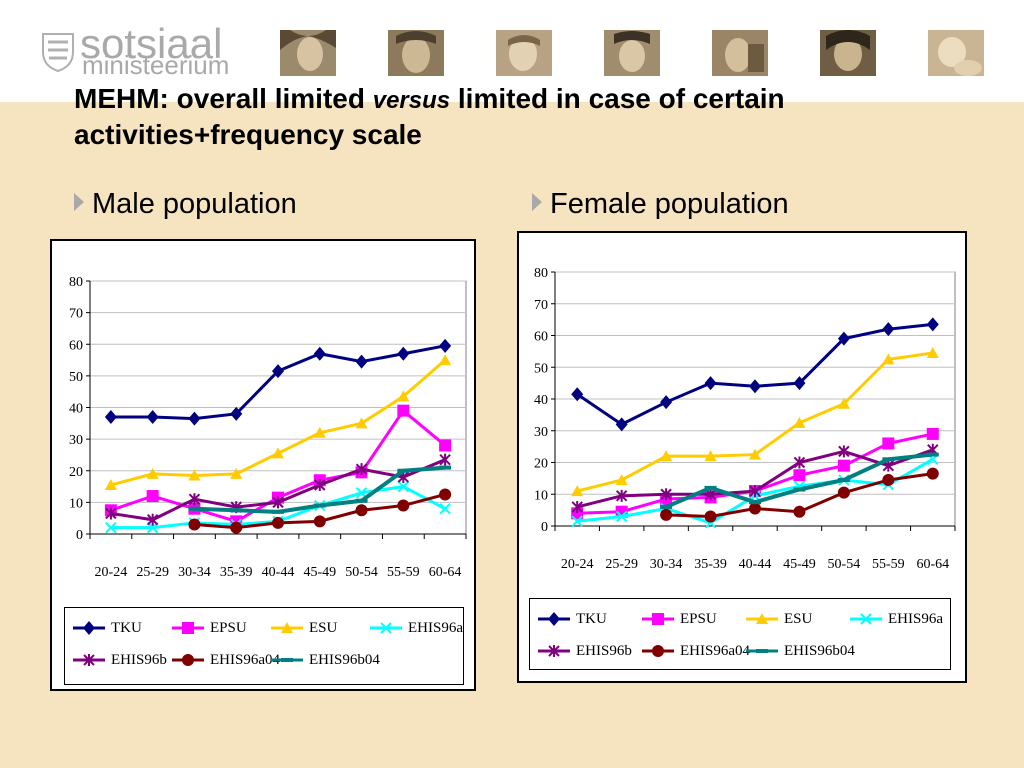  I want to click on y-tick-label: 10, so click(76, 503).